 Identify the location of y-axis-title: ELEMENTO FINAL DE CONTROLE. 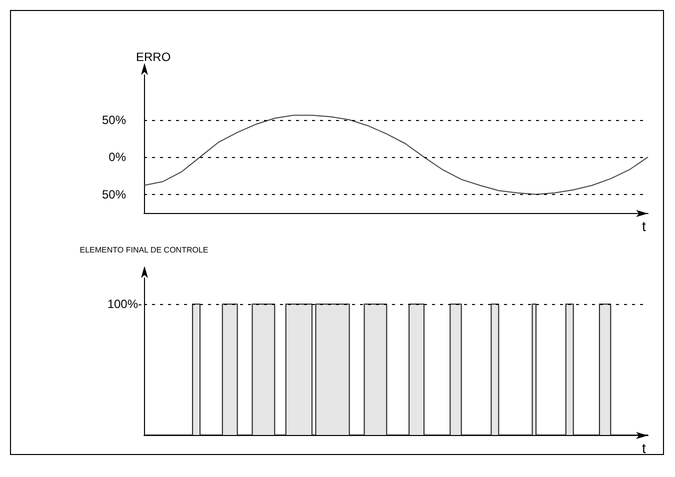
(144, 250).